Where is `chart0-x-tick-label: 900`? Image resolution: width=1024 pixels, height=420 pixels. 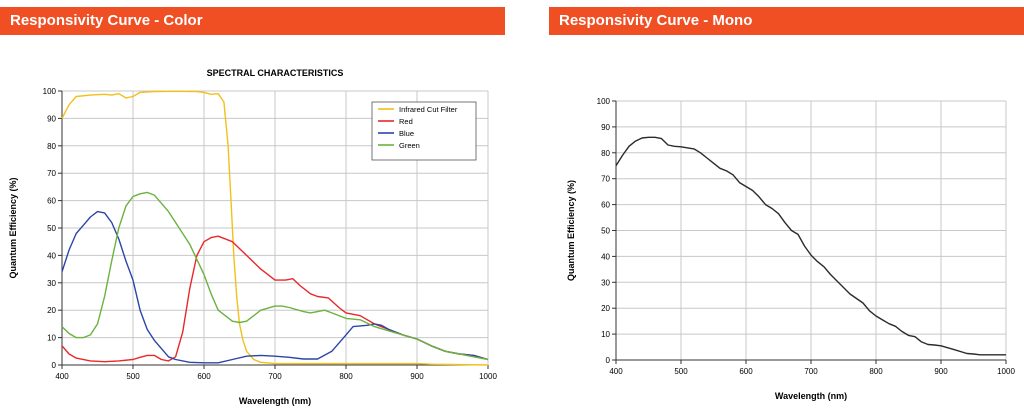
chart0-x-tick-label: 900 is located at coordinates (417, 376).